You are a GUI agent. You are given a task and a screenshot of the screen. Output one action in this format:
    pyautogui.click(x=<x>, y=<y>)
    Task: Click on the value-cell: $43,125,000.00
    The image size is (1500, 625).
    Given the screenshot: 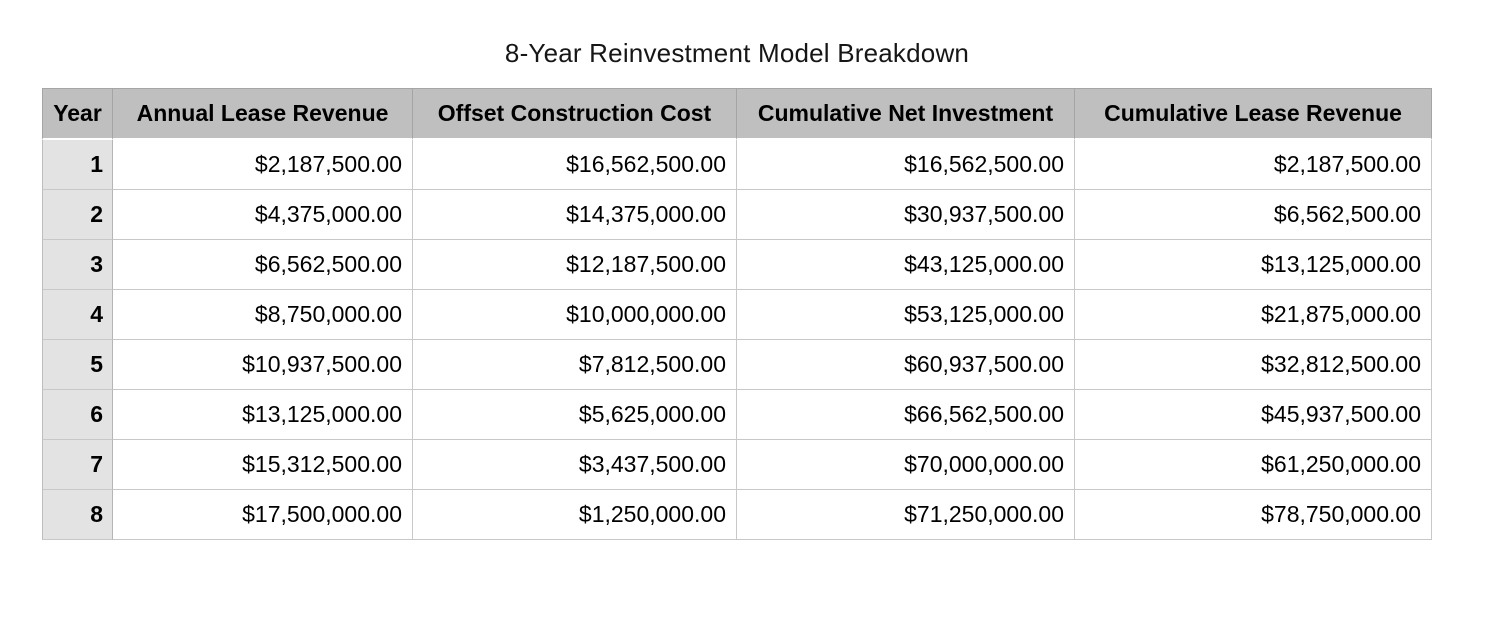 What is the action you would take?
    pyautogui.click(x=906, y=265)
    